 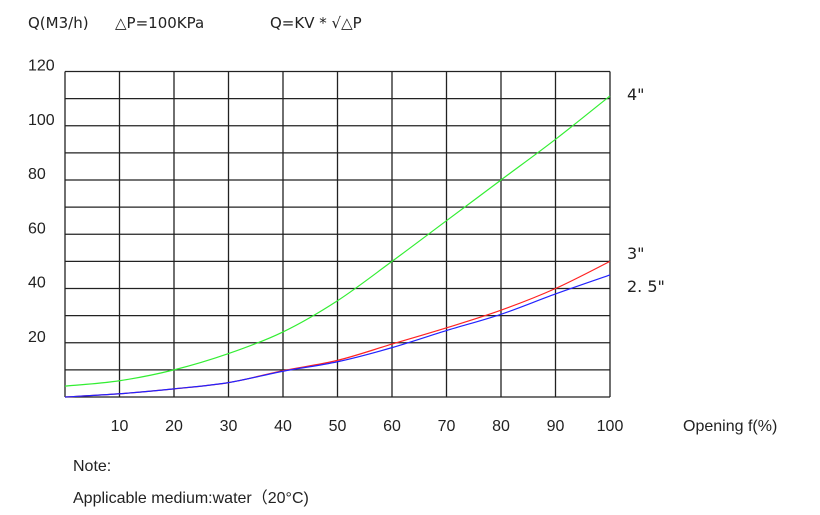 What do you see at coordinates (283, 426) in the screenshot?
I see `x-tick-label: 40` at bounding box center [283, 426].